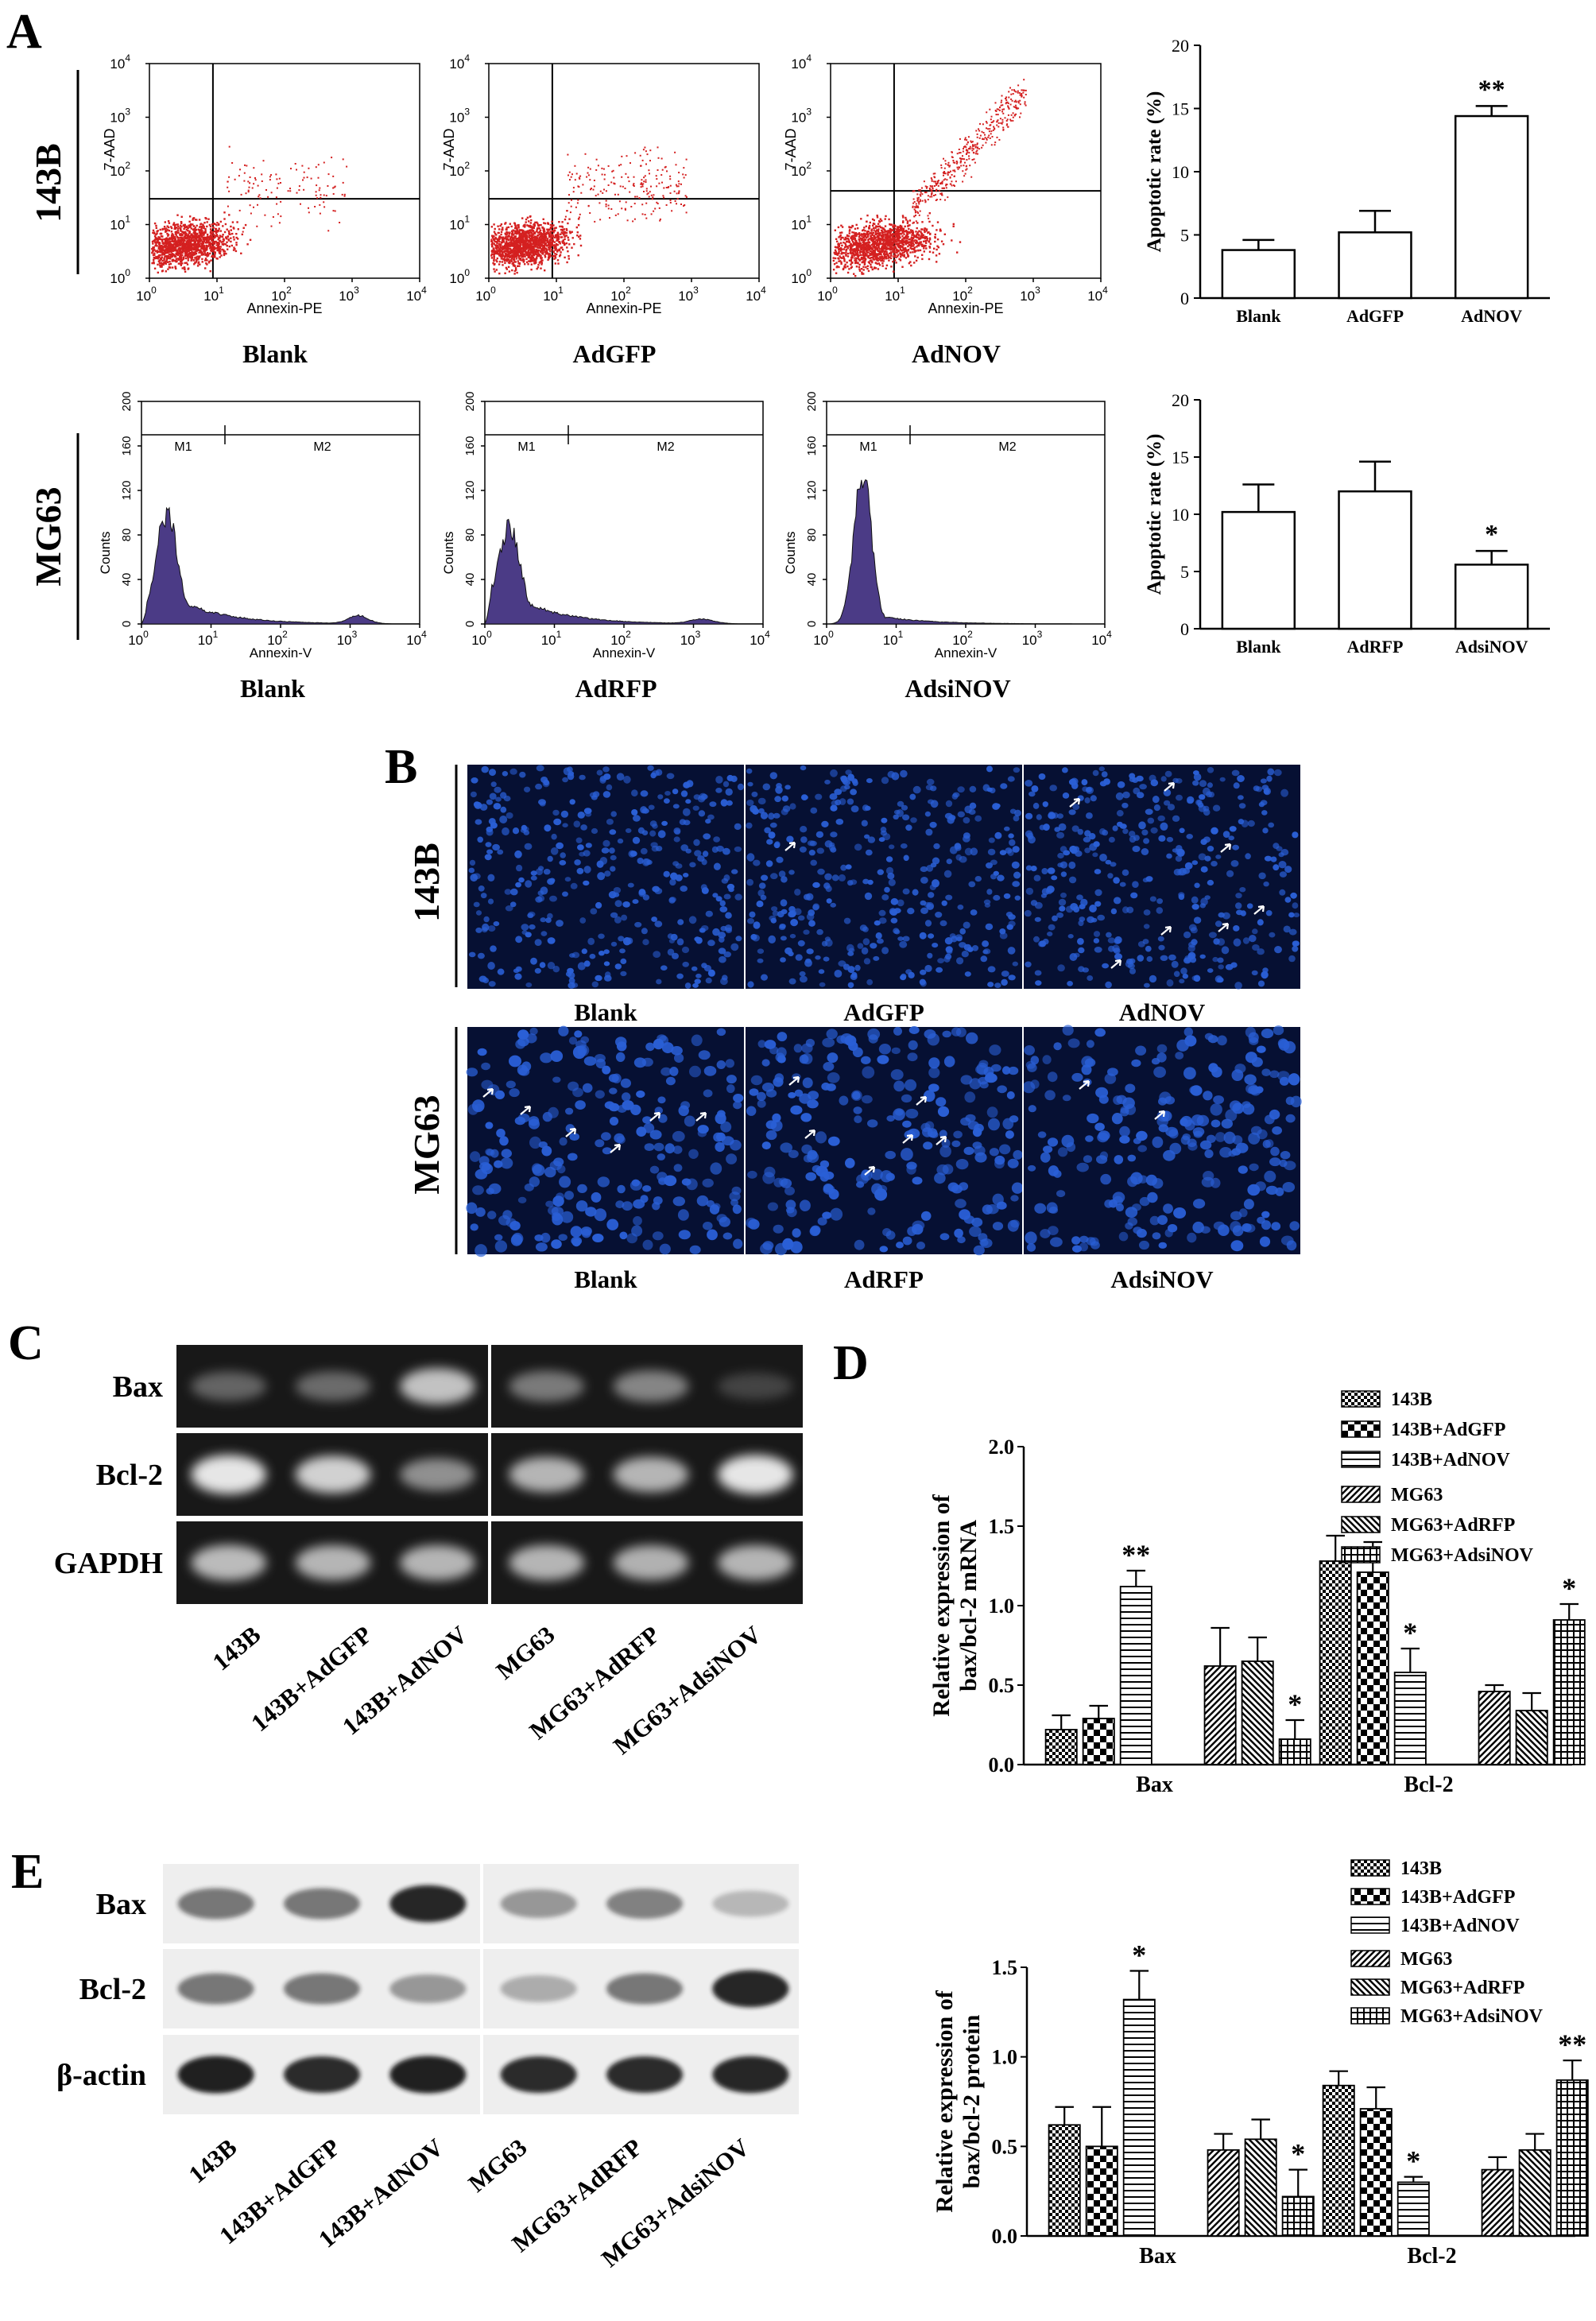  What do you see at coordinates (1162, 1279) in the screenshot?
I see `image-caption: AdsiNOV` at bounding box center [1162, 1279].